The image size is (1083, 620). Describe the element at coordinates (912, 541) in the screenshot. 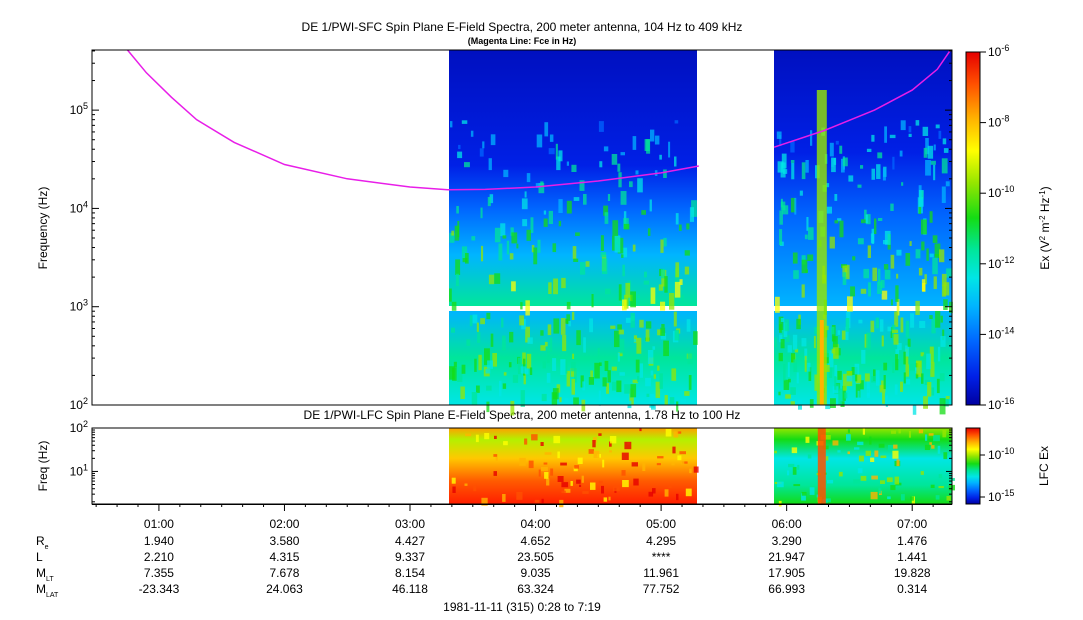

I see `ephemeris-value: 1.476` at that location.